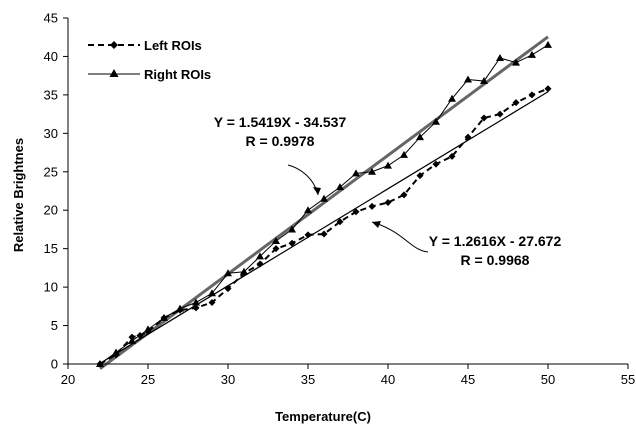 Image resolution: width=636 pixels, height=427 pixels. Describe the element at coordinates (54, 364) in the screenshot. I see `y-tick-label: 0` at that location.